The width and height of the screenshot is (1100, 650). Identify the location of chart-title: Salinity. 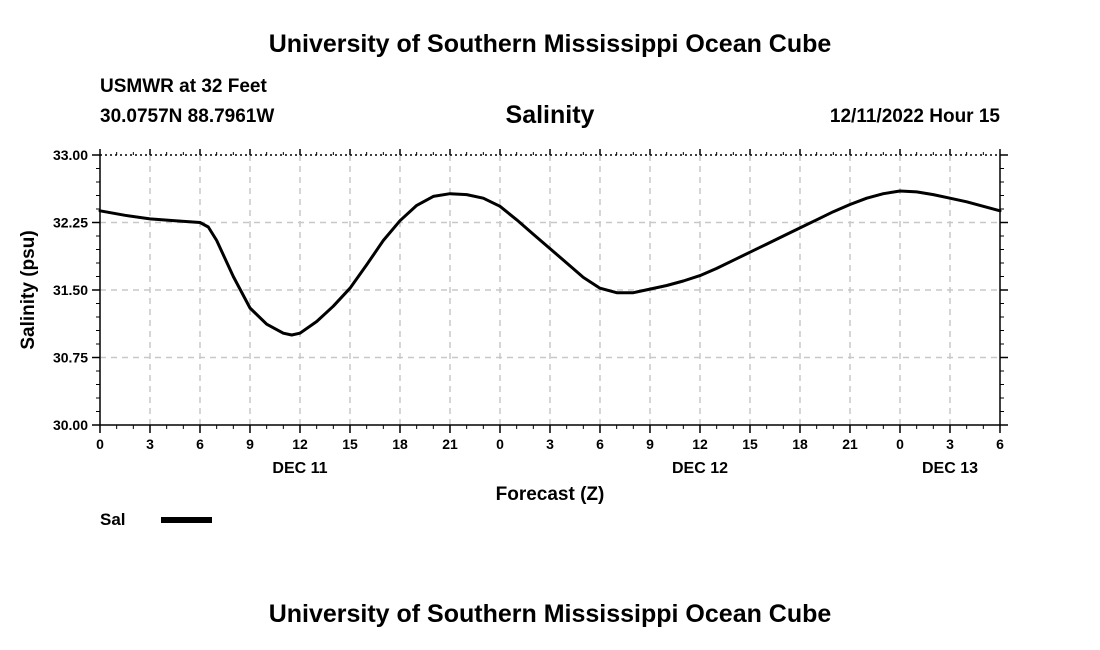
(550, 115).